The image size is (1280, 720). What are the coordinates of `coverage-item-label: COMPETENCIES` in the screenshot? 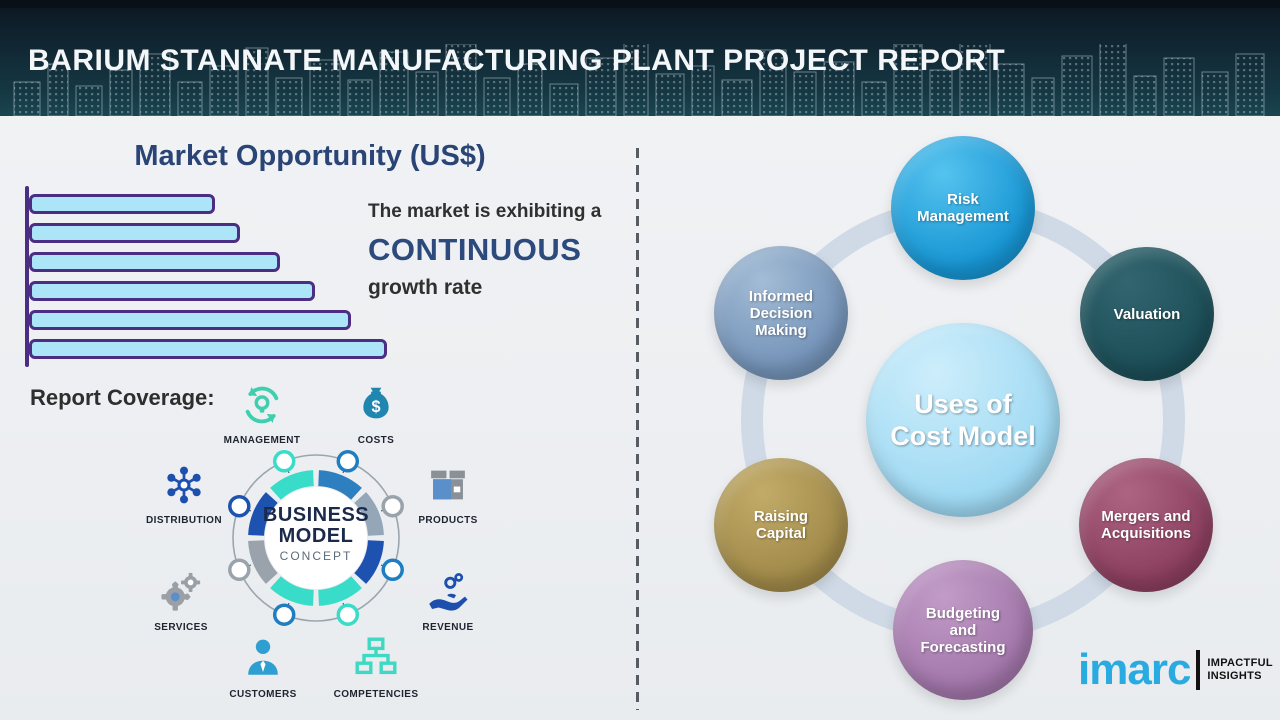 It's located at (376, 694).